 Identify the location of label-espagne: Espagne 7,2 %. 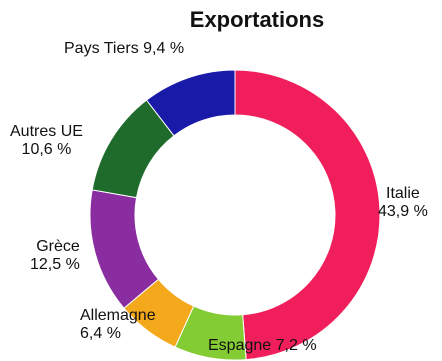
(262, 345).